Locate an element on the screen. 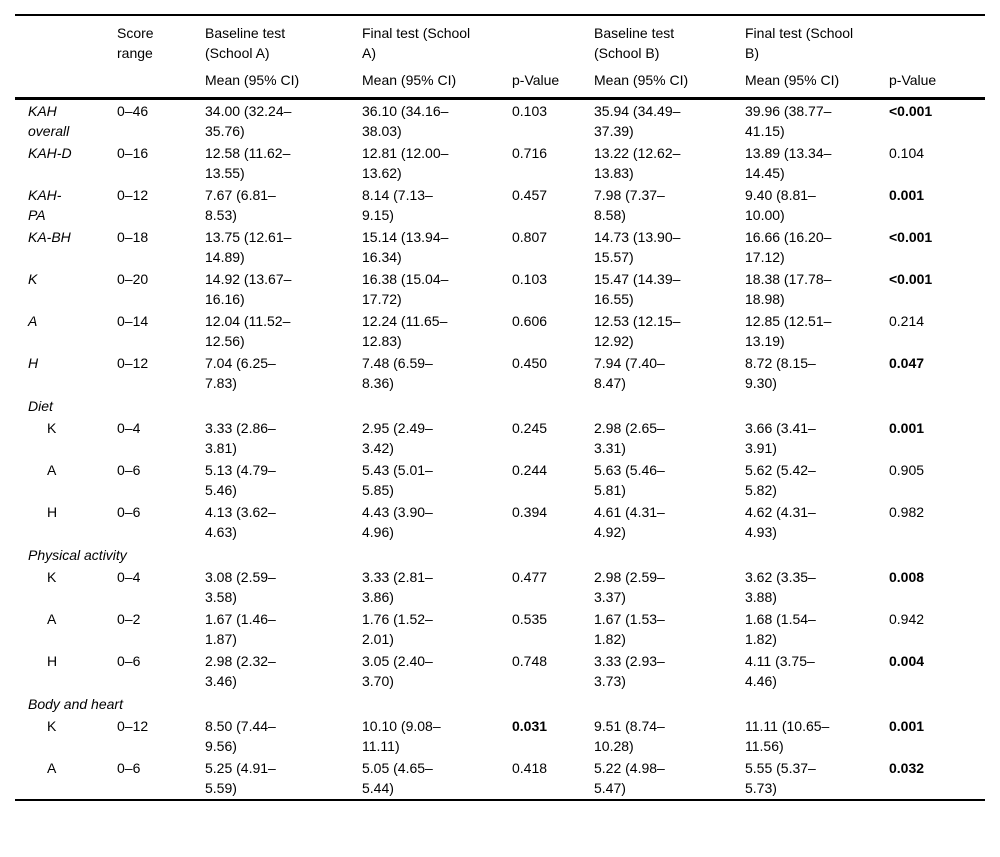 The width and height of the screenshot is (1000, 857). pvalue-a: 0.244 is located at coordinates (530, 470).